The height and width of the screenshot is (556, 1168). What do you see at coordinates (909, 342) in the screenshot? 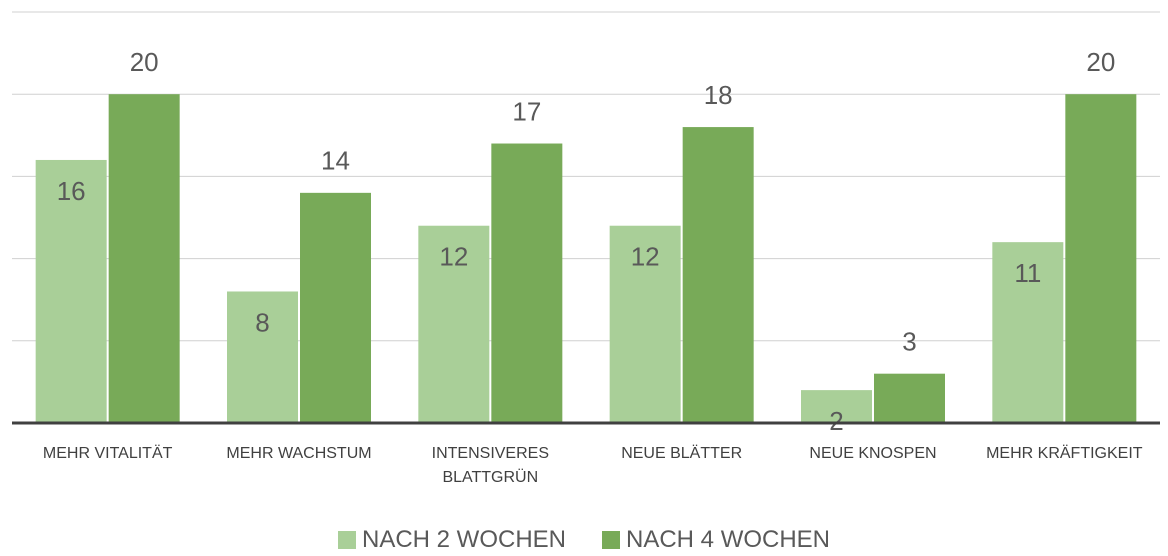
I see `data-label: 3` at bounding box center [909, 342].